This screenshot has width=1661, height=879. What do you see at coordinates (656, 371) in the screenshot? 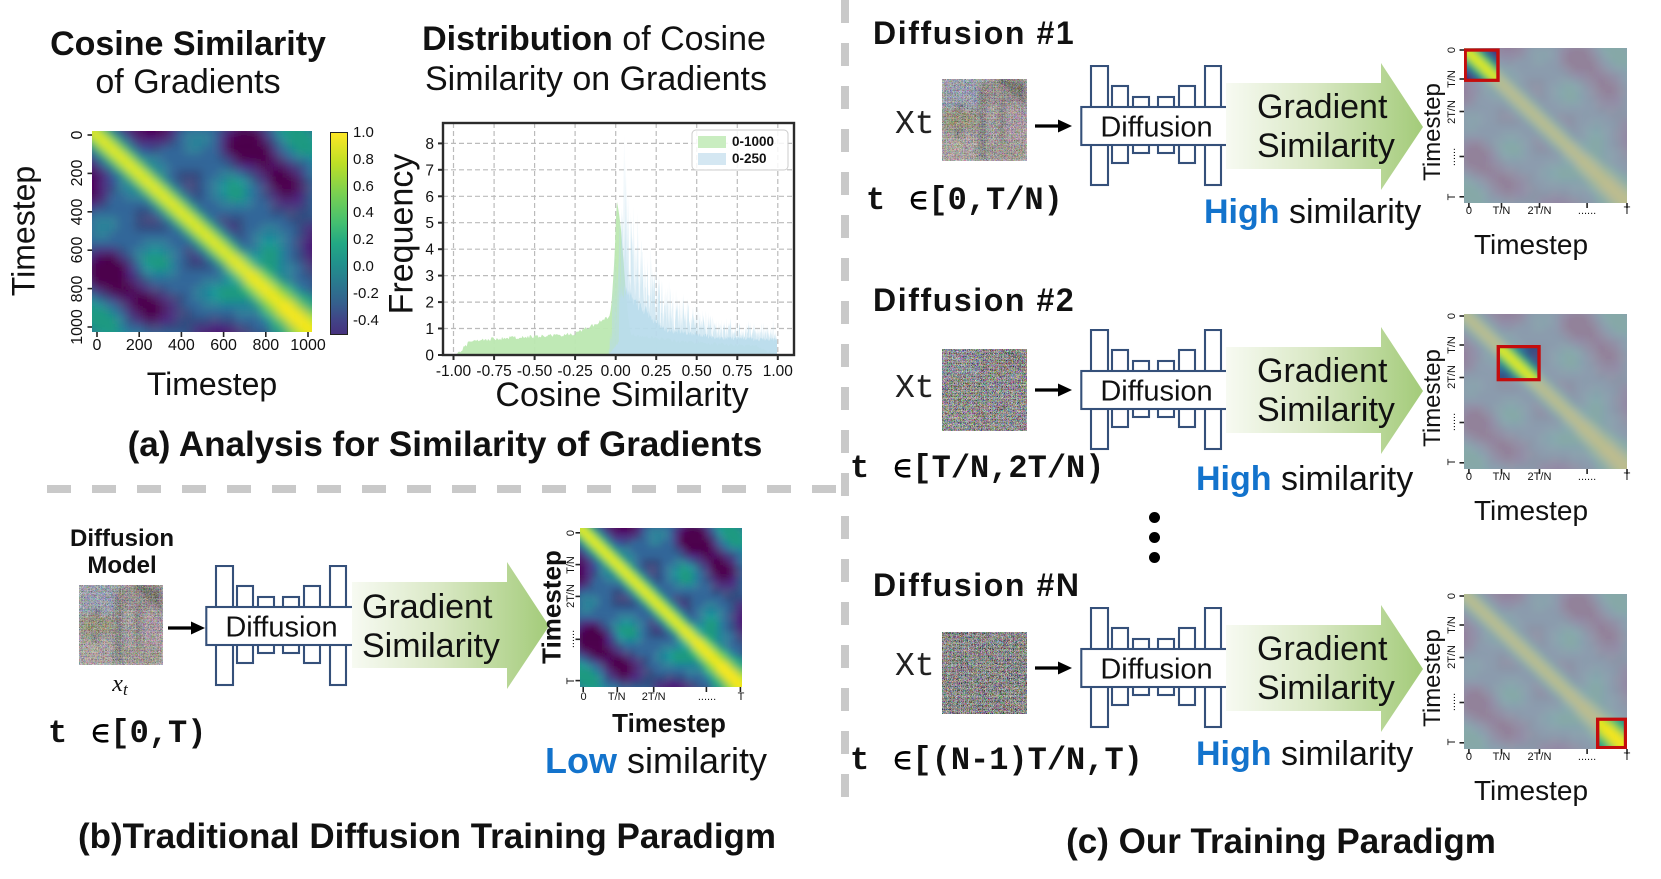
I see `svg-text: 0.25` at bounding box center [656, 371].